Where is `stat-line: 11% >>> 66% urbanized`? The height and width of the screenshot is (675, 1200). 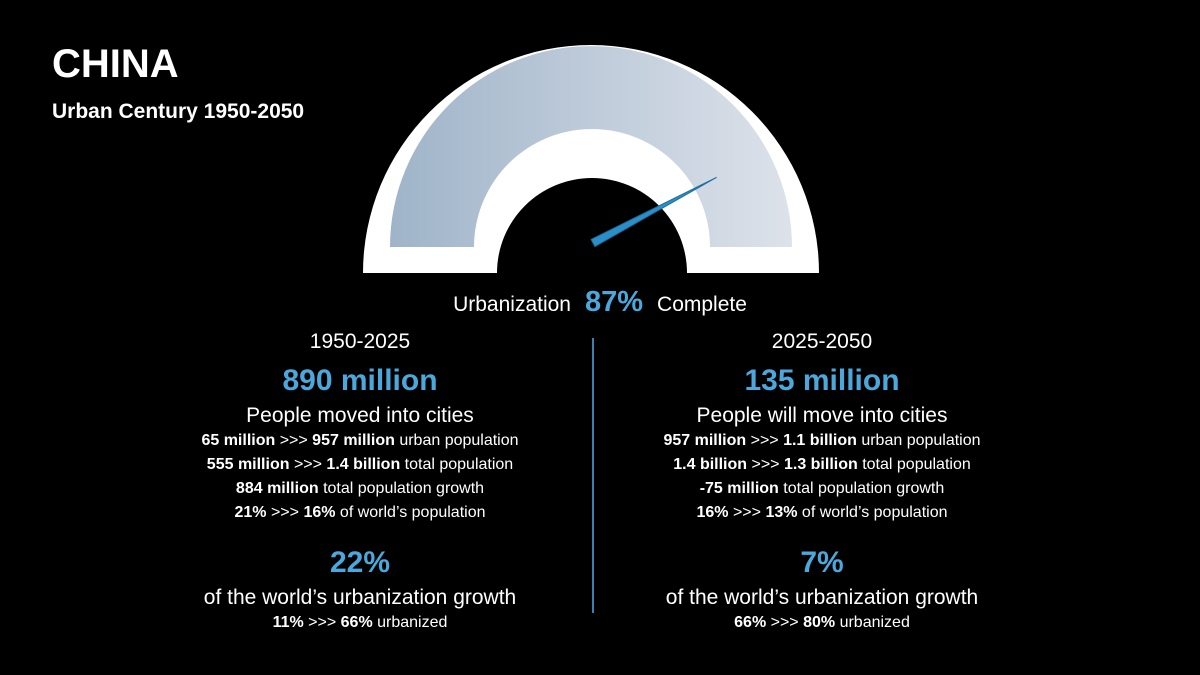 stat-line: 11% >>> 66% urbanized is located at coordinates (360, 626).